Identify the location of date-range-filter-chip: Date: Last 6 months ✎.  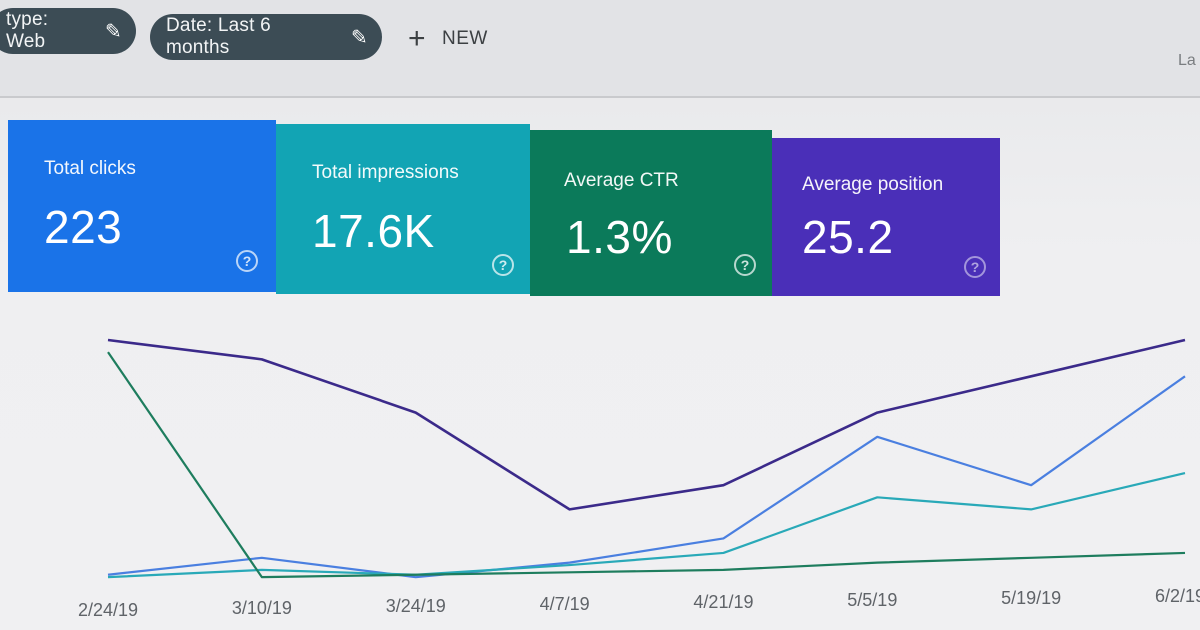
(266, 37).